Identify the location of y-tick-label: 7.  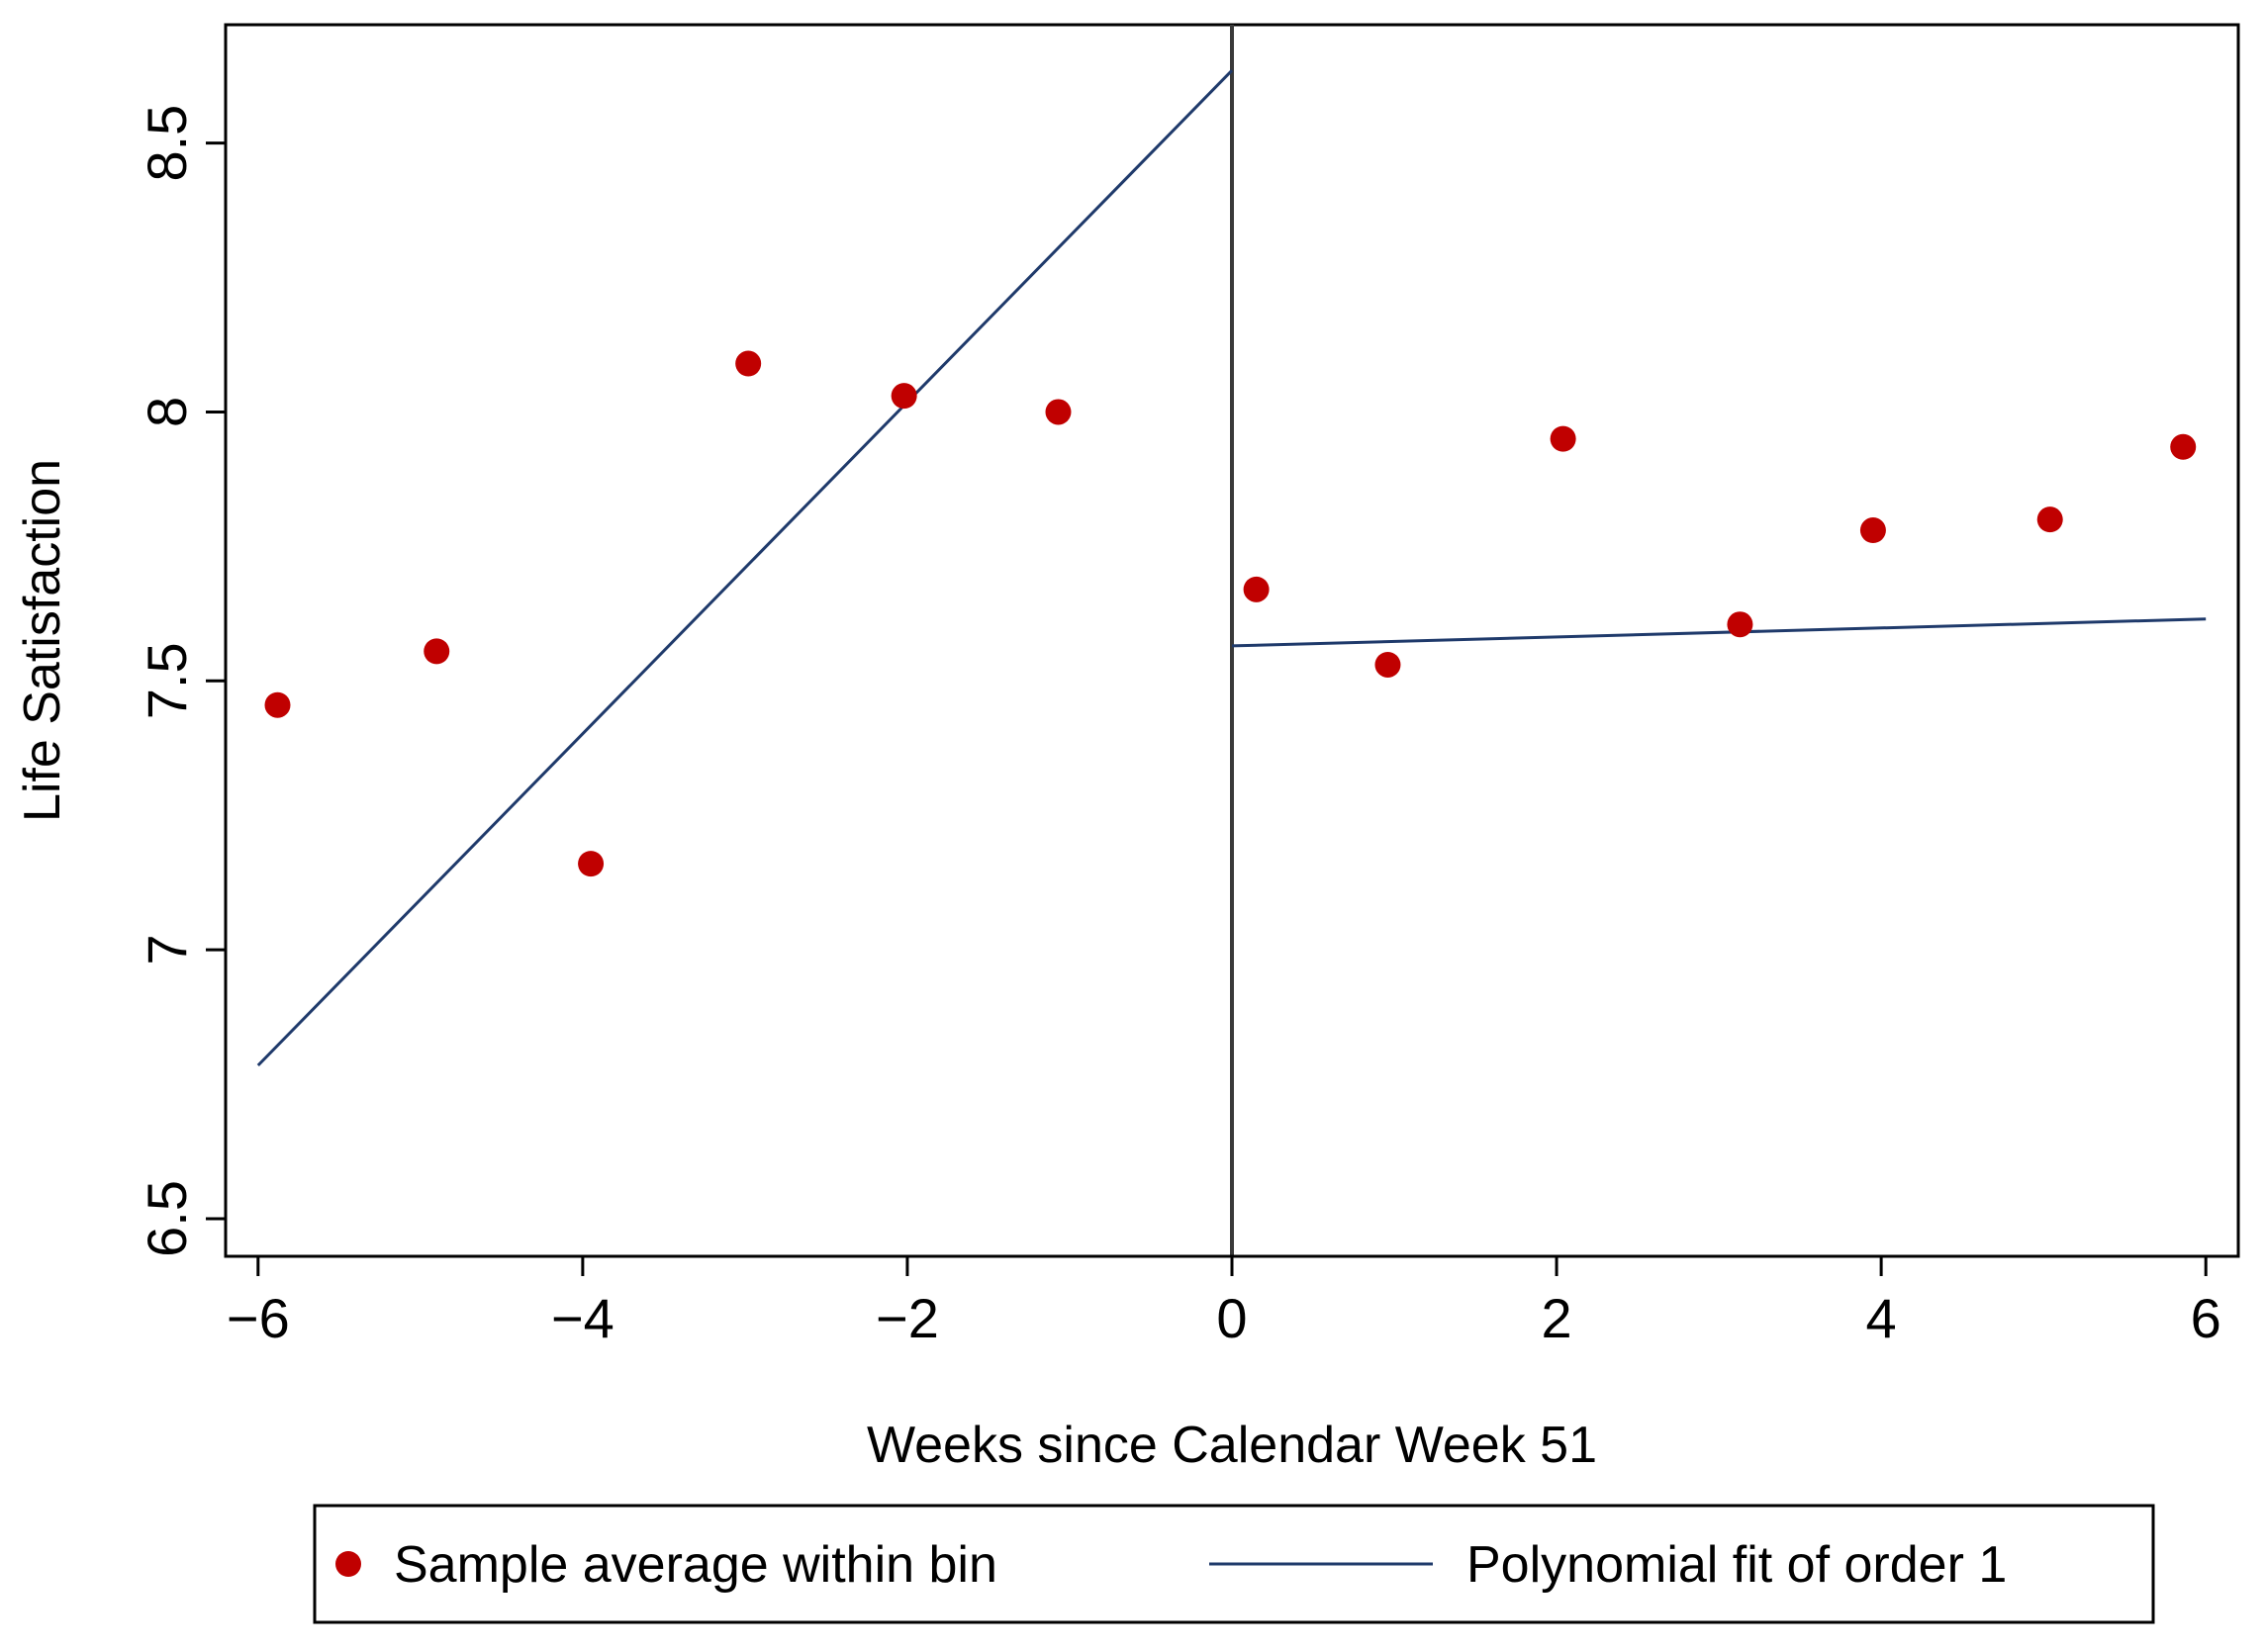
(167, 950).